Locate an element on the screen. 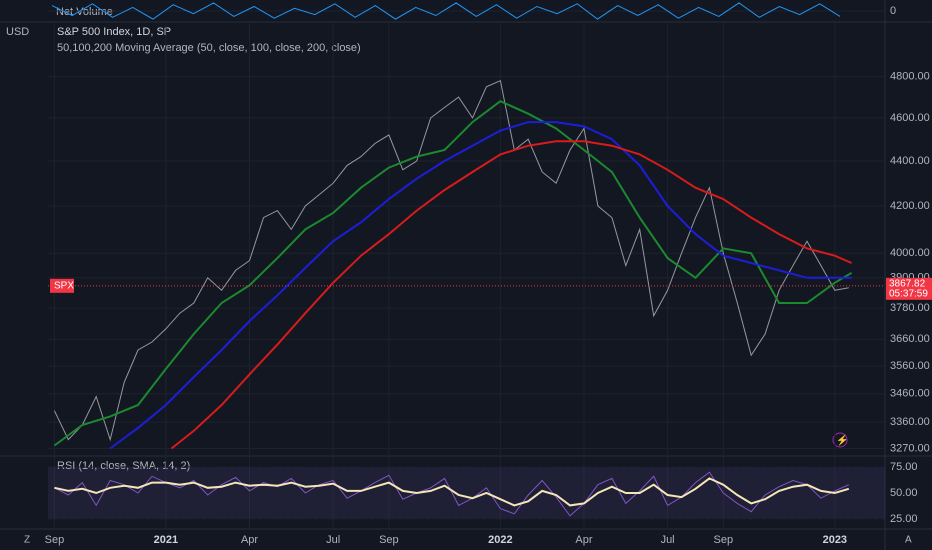 The height and width of the screenshot is (550, 932). y-tick-label: 0 is located at coordinates (893, 11).